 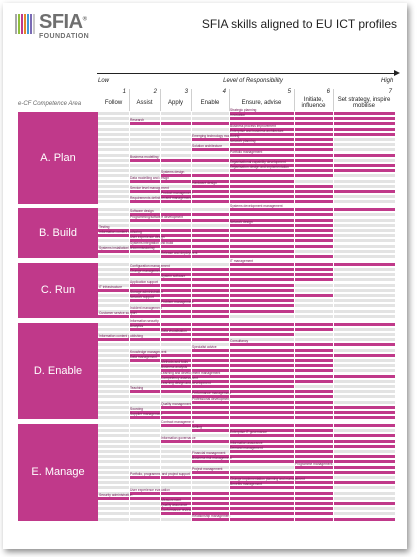 I want to click on skill-label: Incident management, so click(x=146, y=307).